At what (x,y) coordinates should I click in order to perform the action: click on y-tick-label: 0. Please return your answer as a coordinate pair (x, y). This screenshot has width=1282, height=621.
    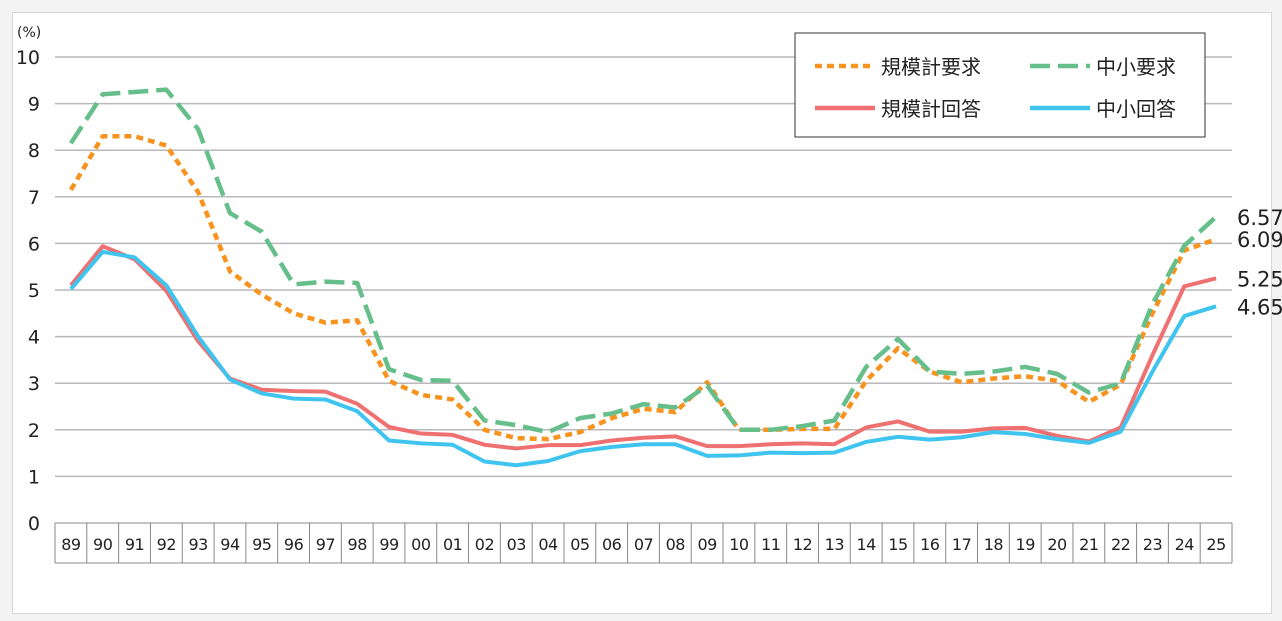
    Looking at the image, I should click on (34, 524).